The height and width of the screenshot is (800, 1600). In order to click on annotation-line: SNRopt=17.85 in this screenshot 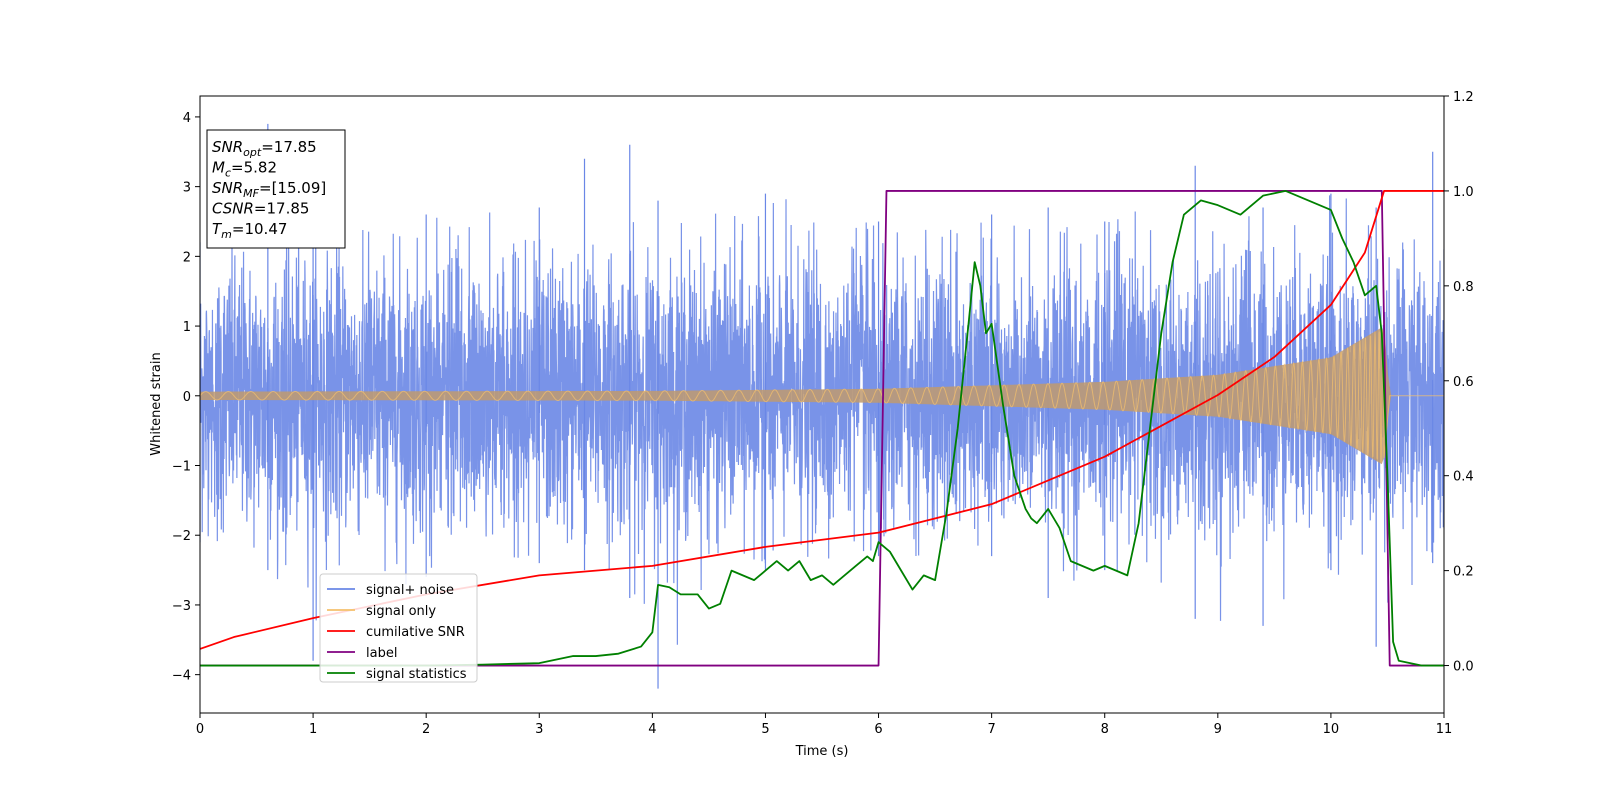, I will do `click(264, 148)`.